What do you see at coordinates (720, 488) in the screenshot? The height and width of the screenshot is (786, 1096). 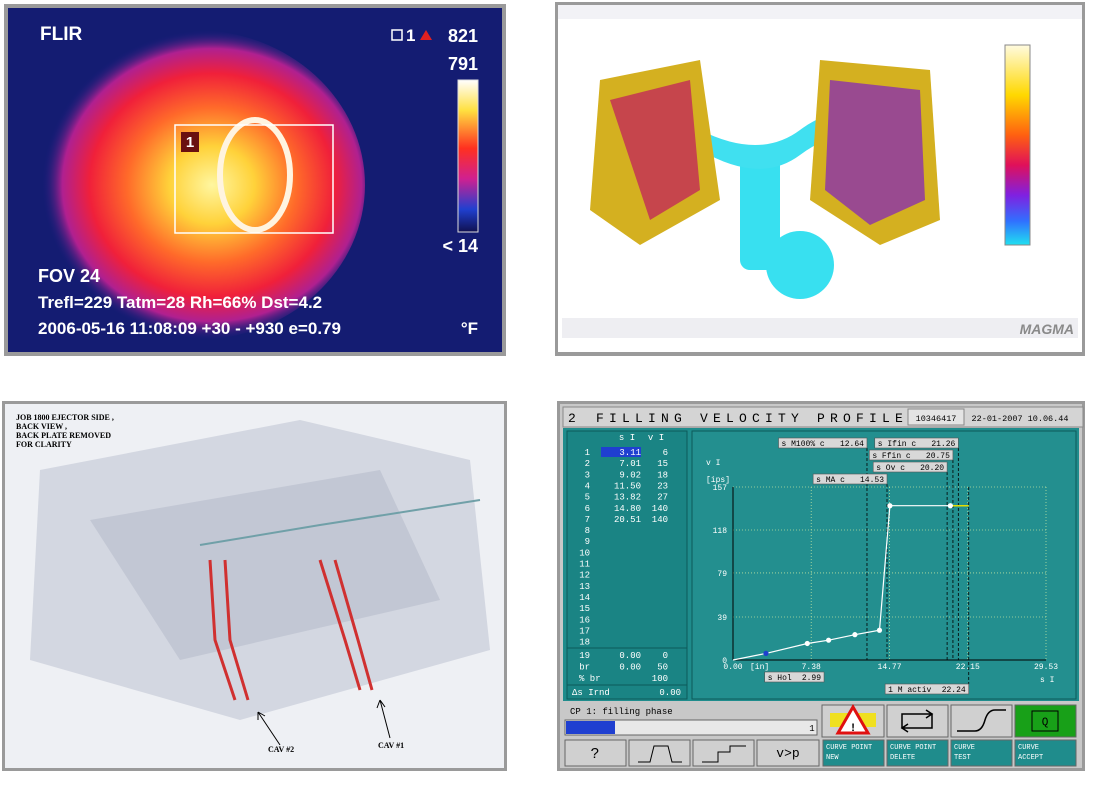 I see `y-tick-label: 157` at bounding box center [720, 488].